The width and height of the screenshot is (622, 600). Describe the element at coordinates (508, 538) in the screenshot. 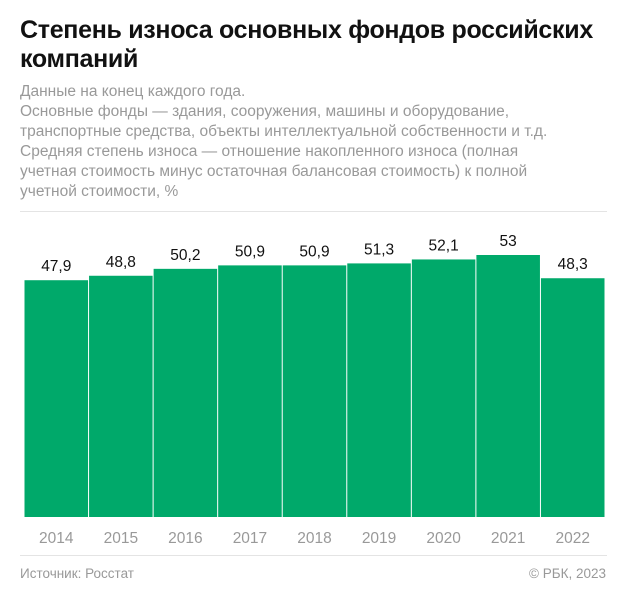

I see `x-tick-label: 2021` at that location.